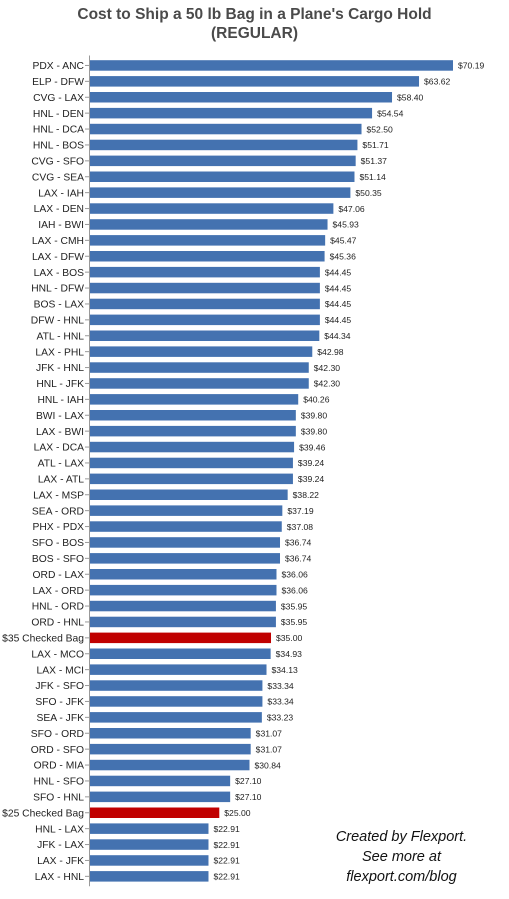 The width and height of the screenshot is (509, 899). I want to click on category-label: HNL - DEN, so click(58, 114).